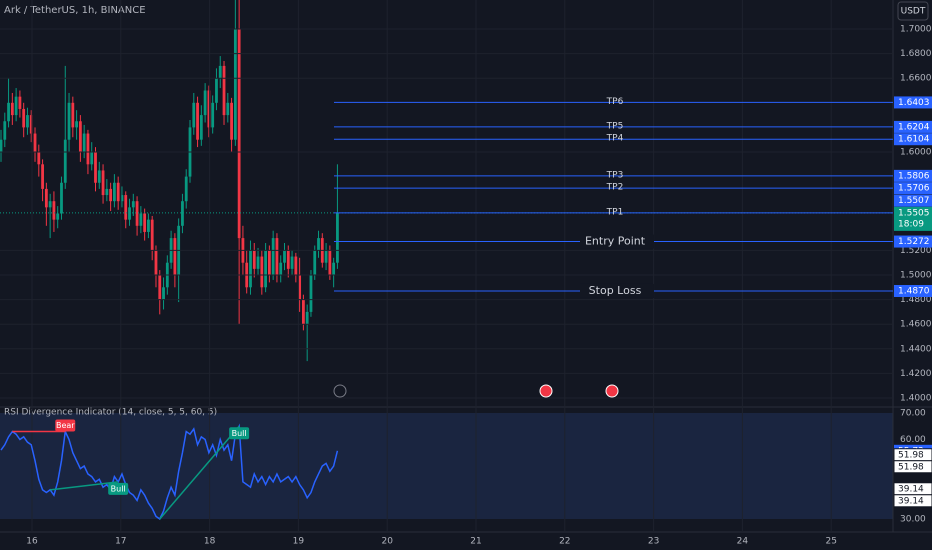  Describe the element at coordinates (916, 300) in the screenshot. I see `y-tick-label: 1.4800` at that location.